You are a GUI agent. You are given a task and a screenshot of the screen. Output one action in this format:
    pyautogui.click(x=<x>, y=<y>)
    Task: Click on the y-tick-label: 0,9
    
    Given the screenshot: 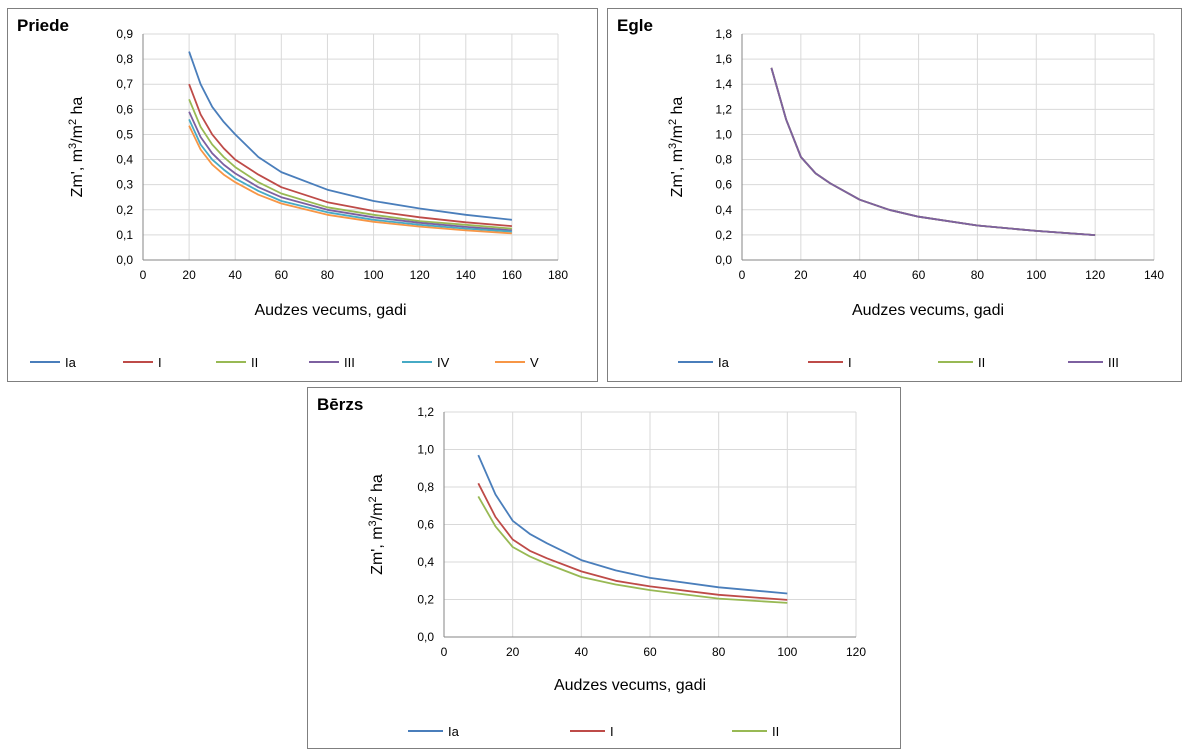 What is the action you would take?
    pyautogui.click(x=124, y=34)
    